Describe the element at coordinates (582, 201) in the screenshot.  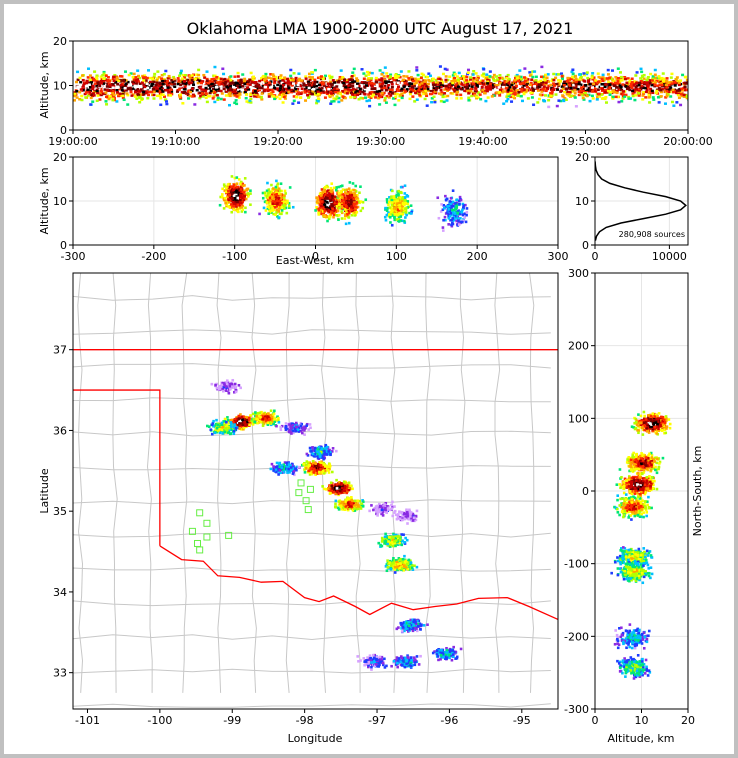
I see `altitude-axis-tick-label: 10` at that location.